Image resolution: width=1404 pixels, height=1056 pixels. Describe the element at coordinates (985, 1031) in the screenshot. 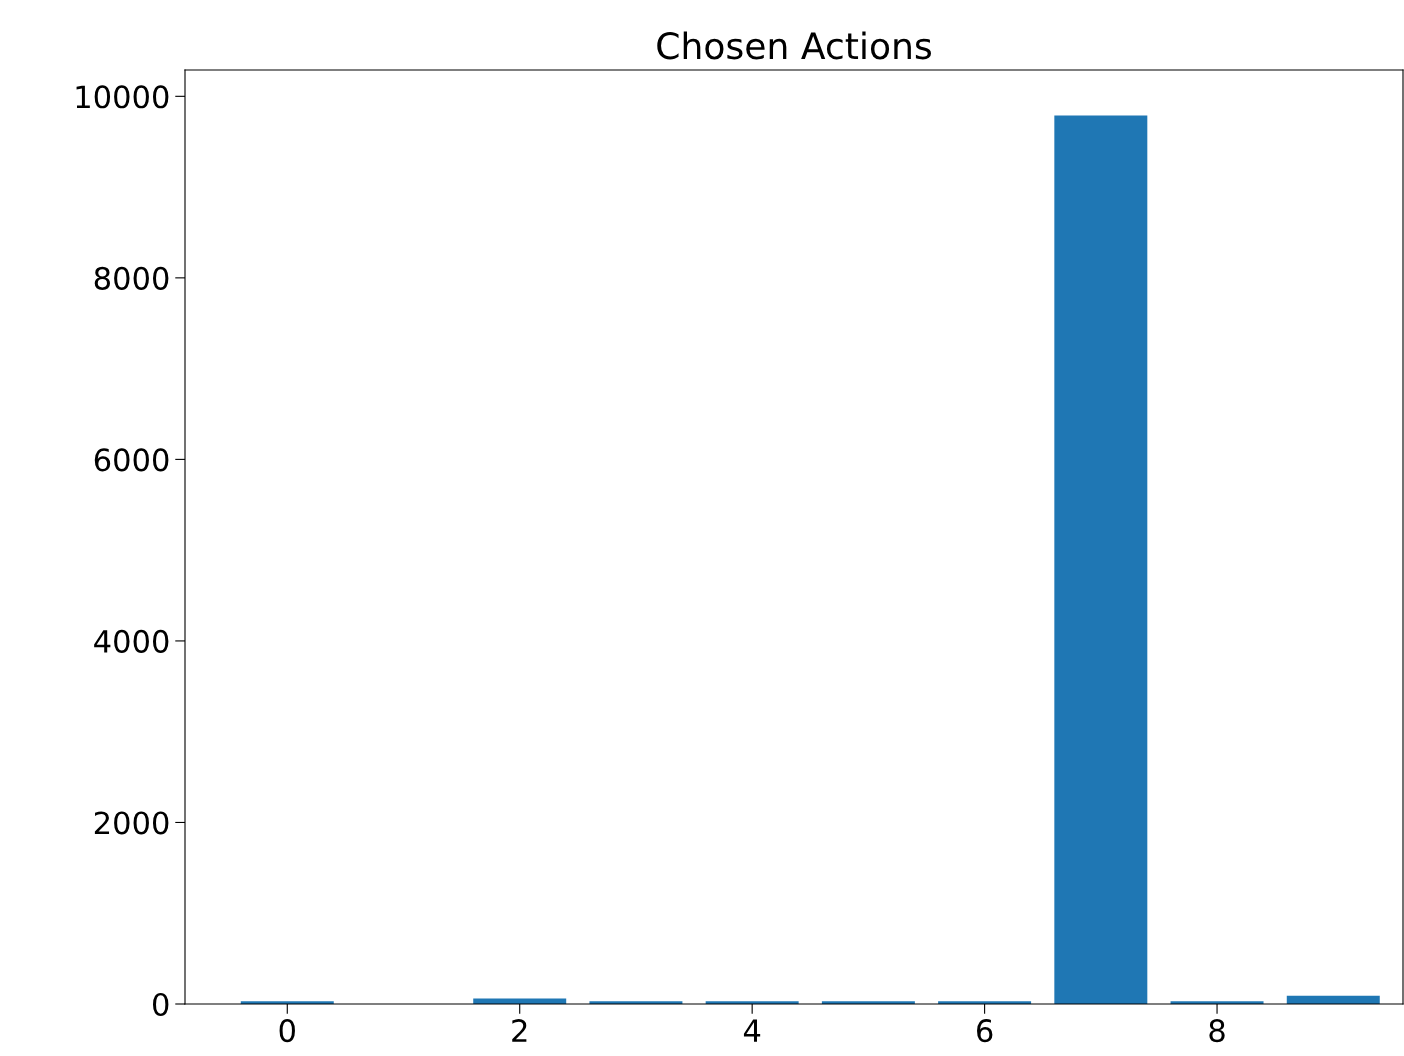

I see `x-tick-label: 6` at that location.